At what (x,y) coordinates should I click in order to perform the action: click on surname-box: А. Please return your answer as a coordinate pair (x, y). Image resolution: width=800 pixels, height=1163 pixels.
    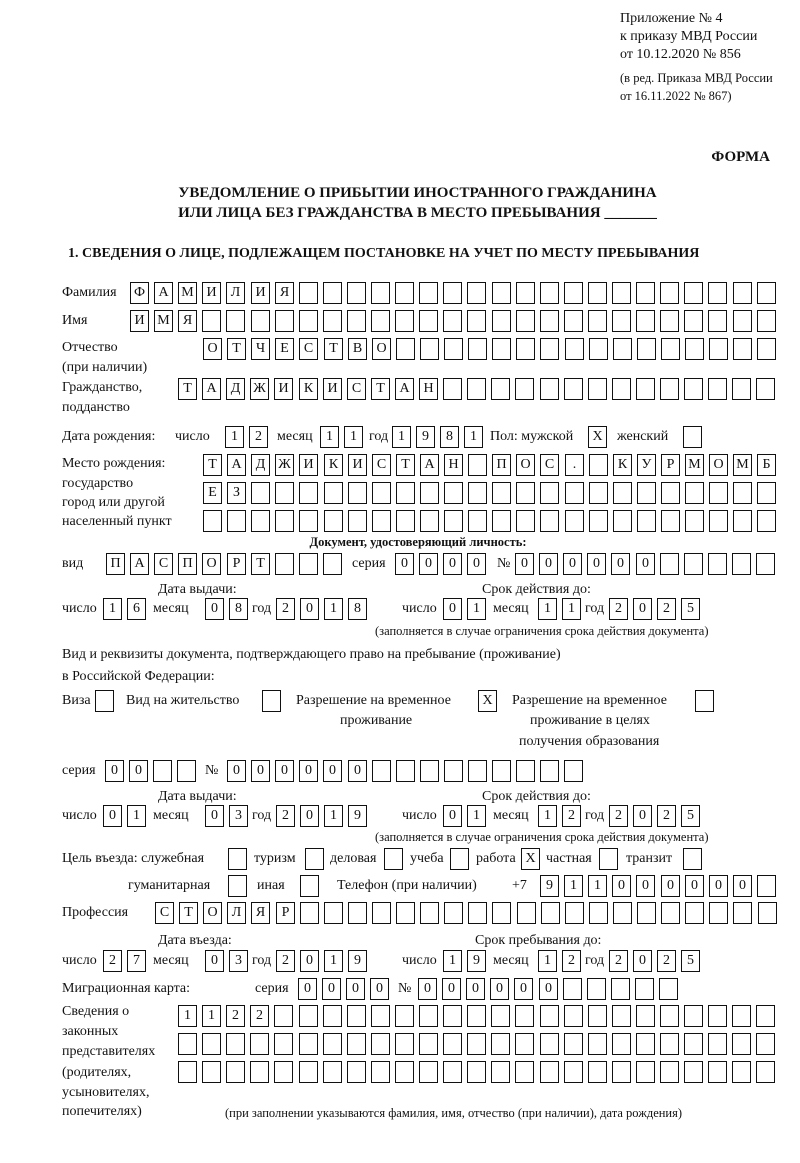
    Looking at the image, I should click on (163, 293).